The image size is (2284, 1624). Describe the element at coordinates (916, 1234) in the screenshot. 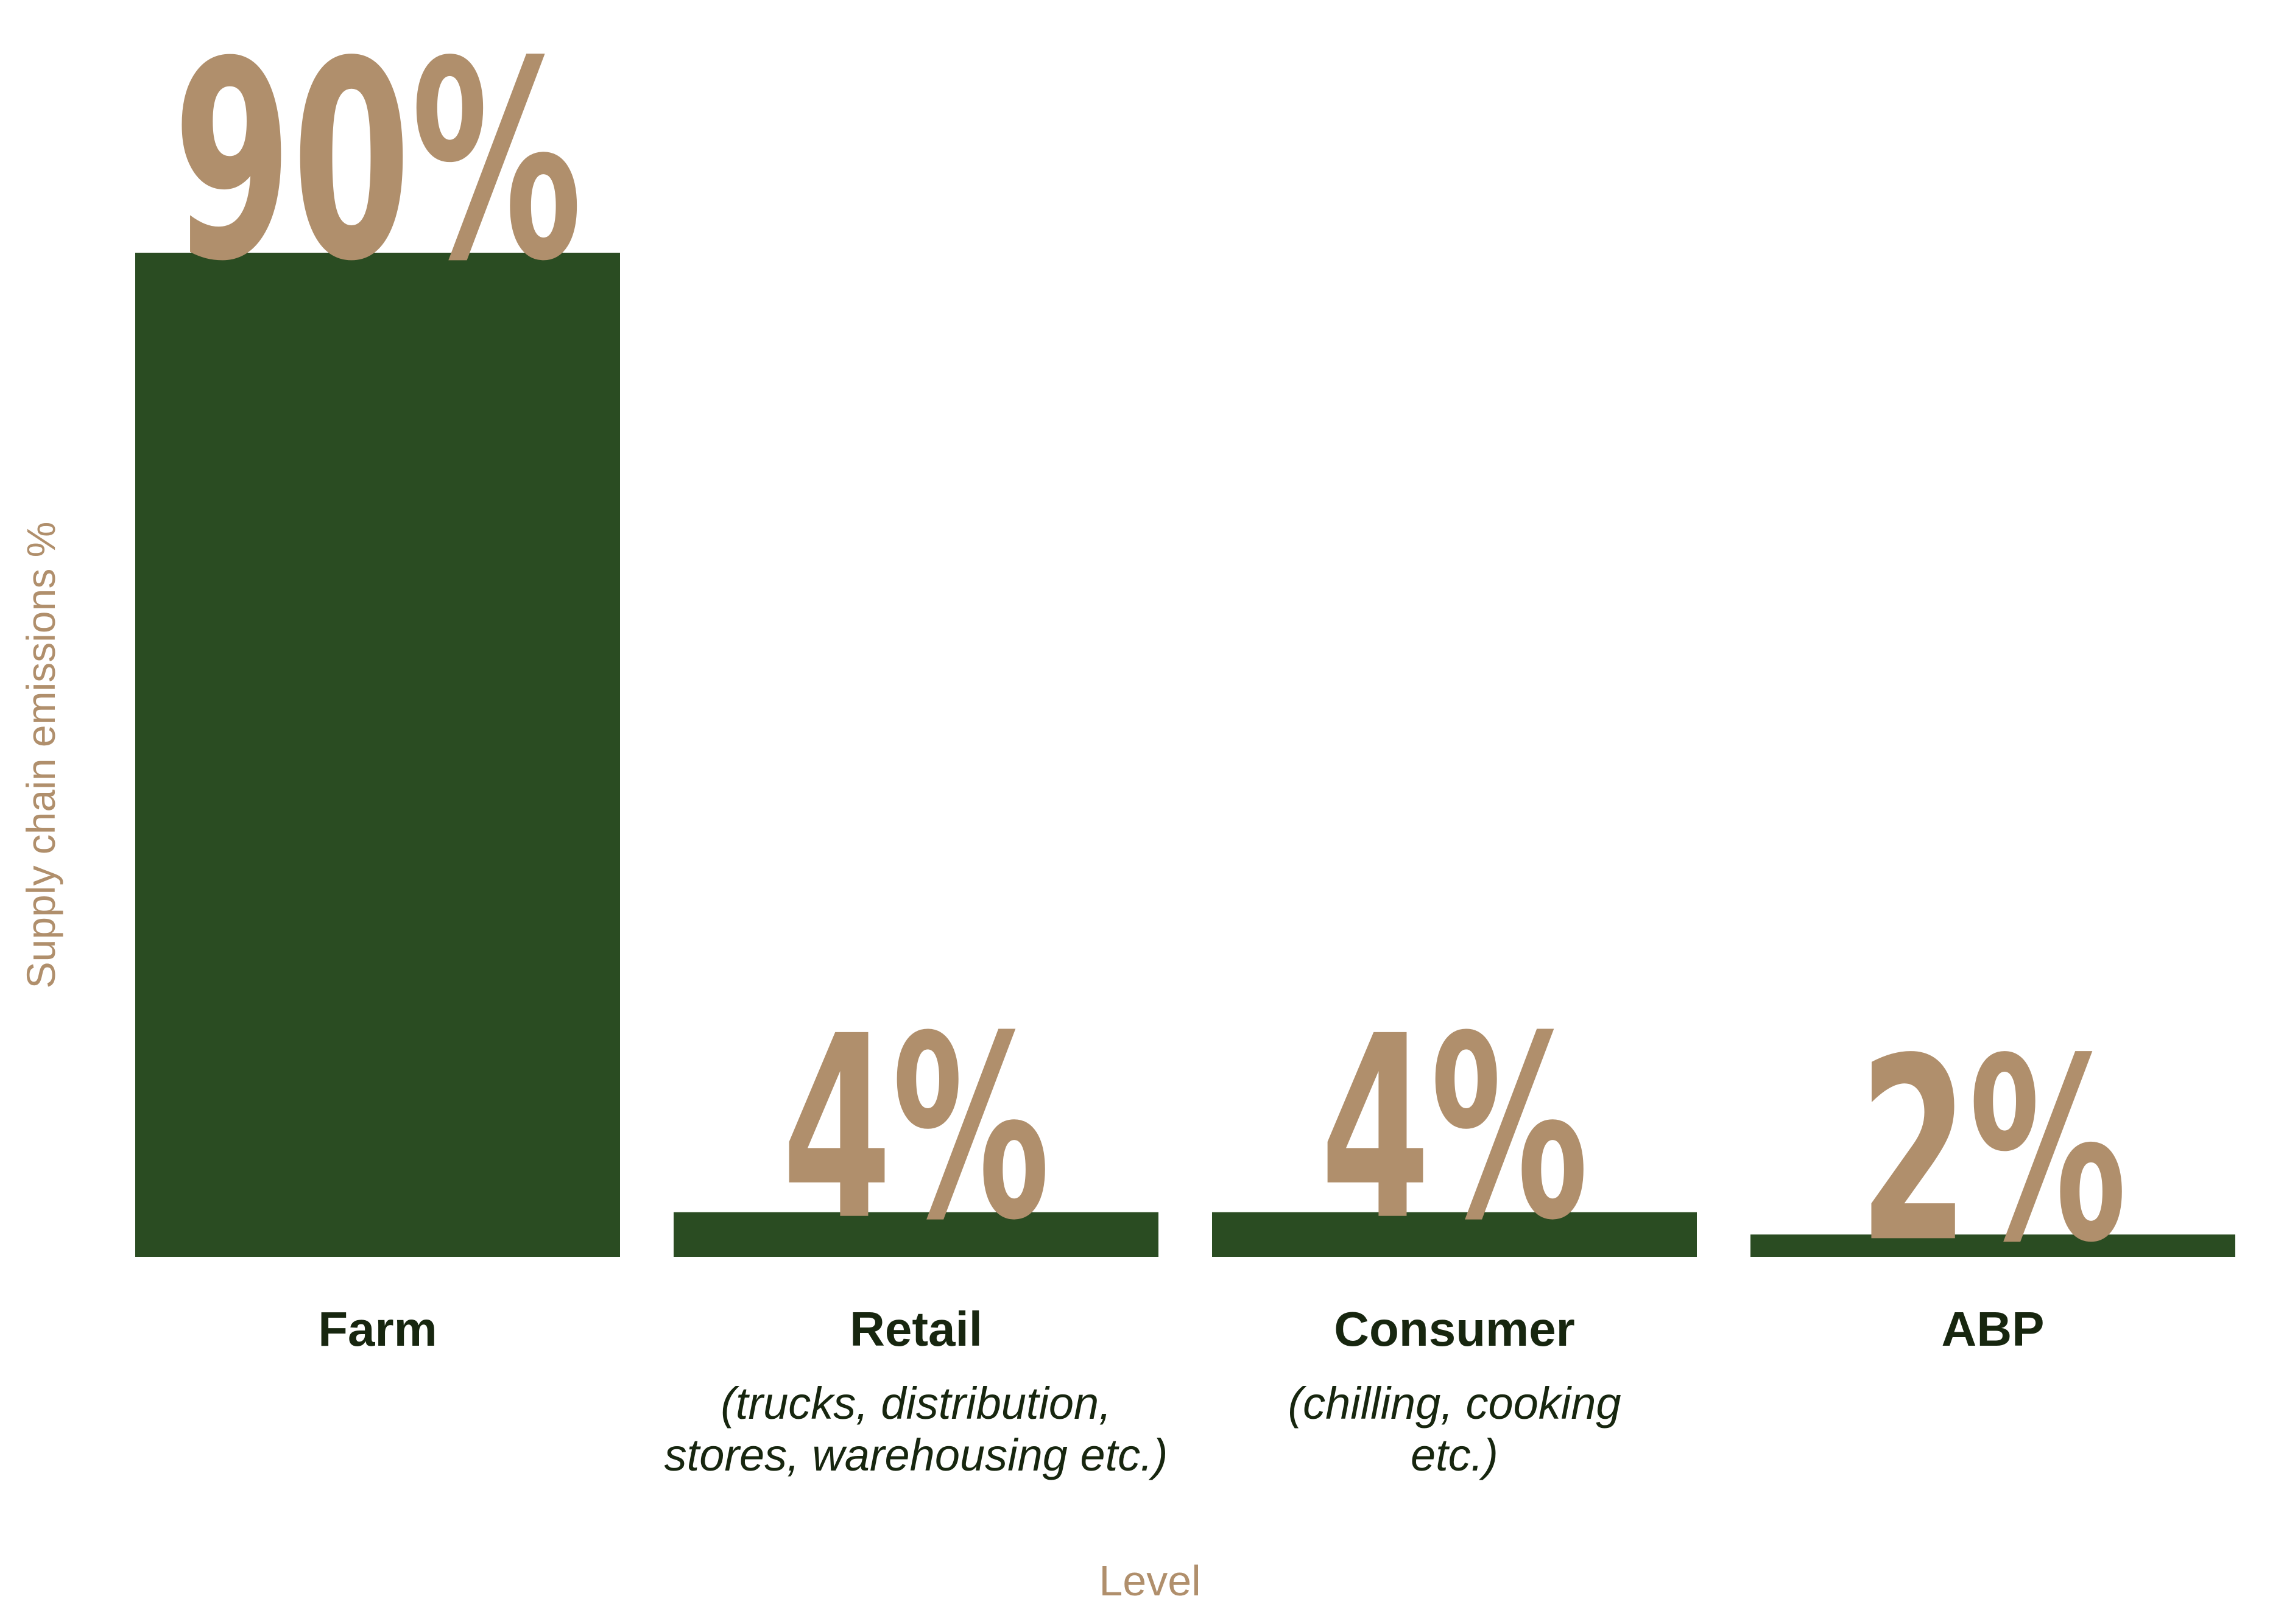

I see `bar-retail` at that location.